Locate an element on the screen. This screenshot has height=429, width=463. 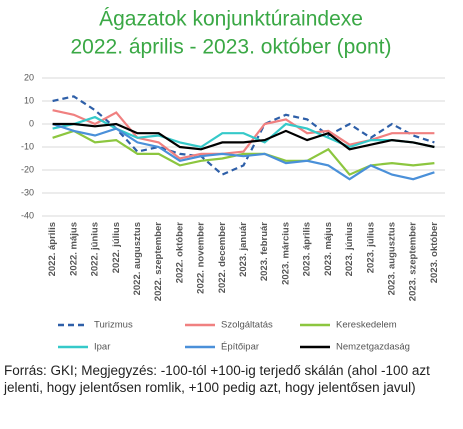
y-tick-label: -30 is located at coordinates (27, 192).